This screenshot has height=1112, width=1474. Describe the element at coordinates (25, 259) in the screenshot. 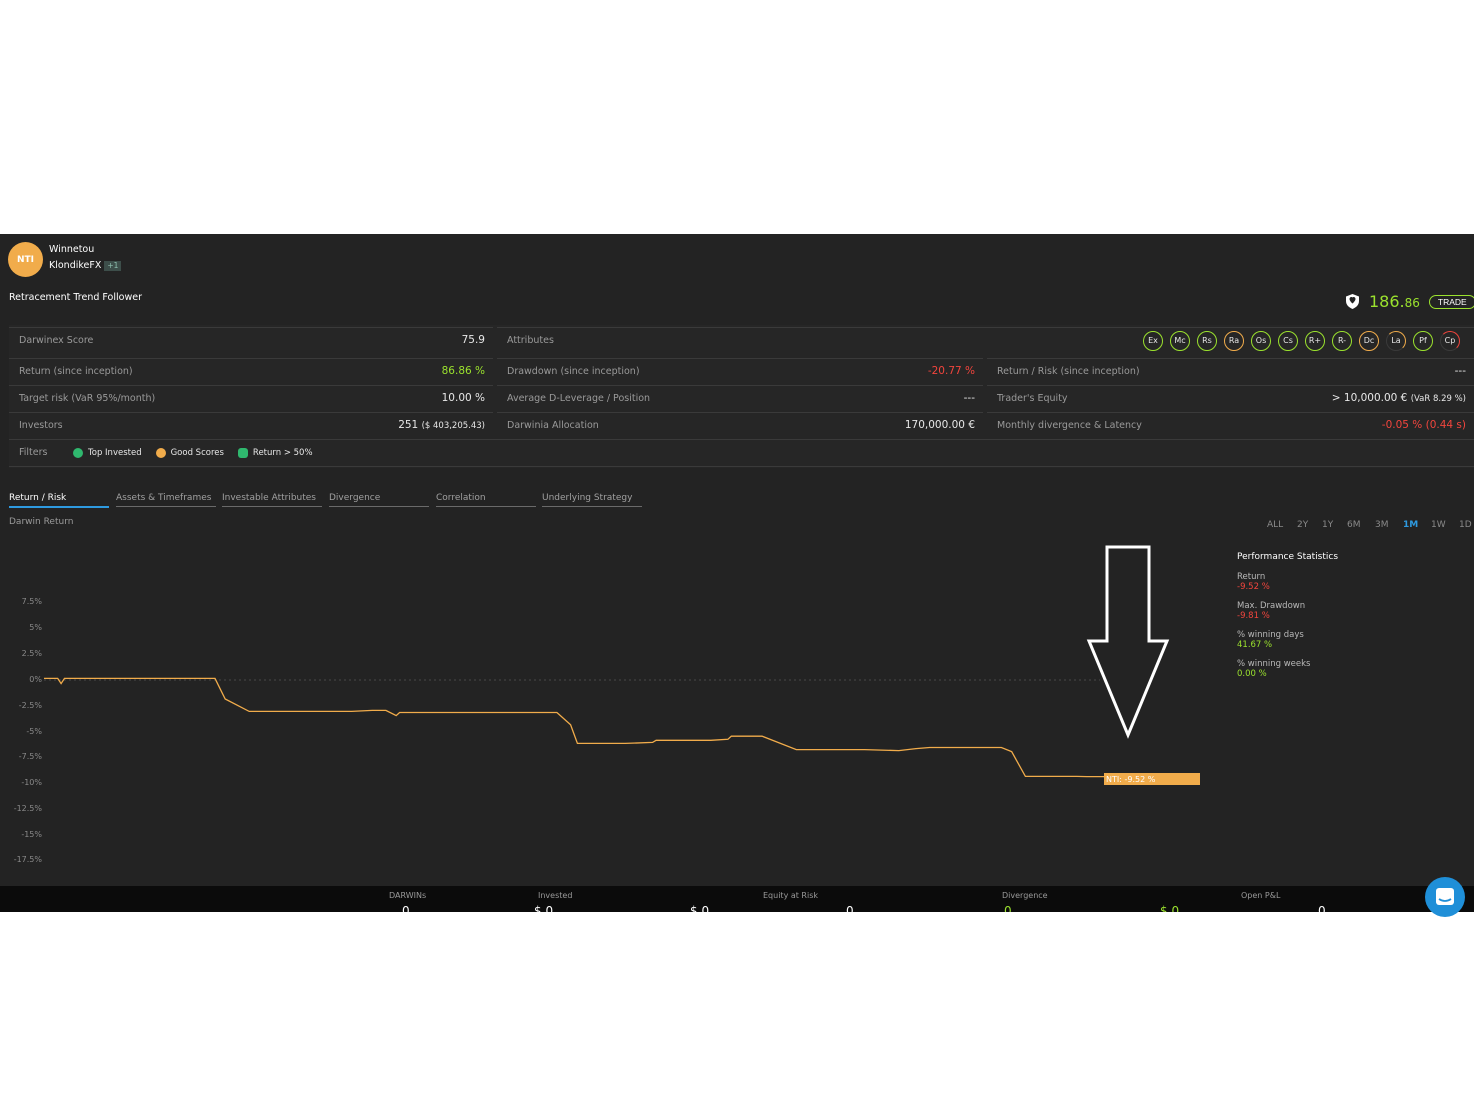

I see `darwin-avatar: NTI` at that location.